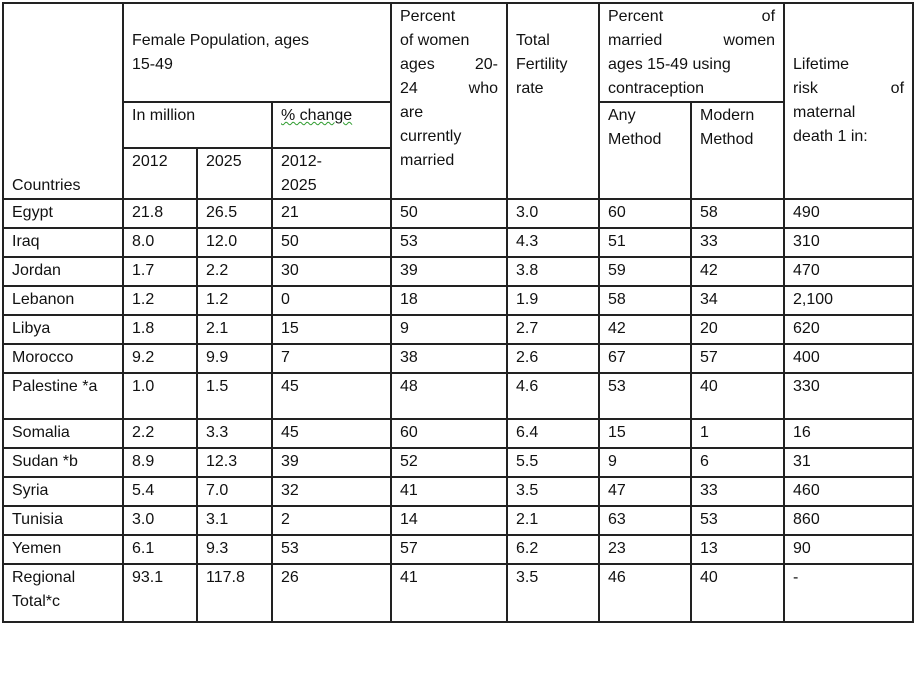 Image resolution: width=914 pixels, height=676 pixels. Describe the element at coordinates (737, 329) in the screenshot. I see `data-cell-modern: 20` at that location.